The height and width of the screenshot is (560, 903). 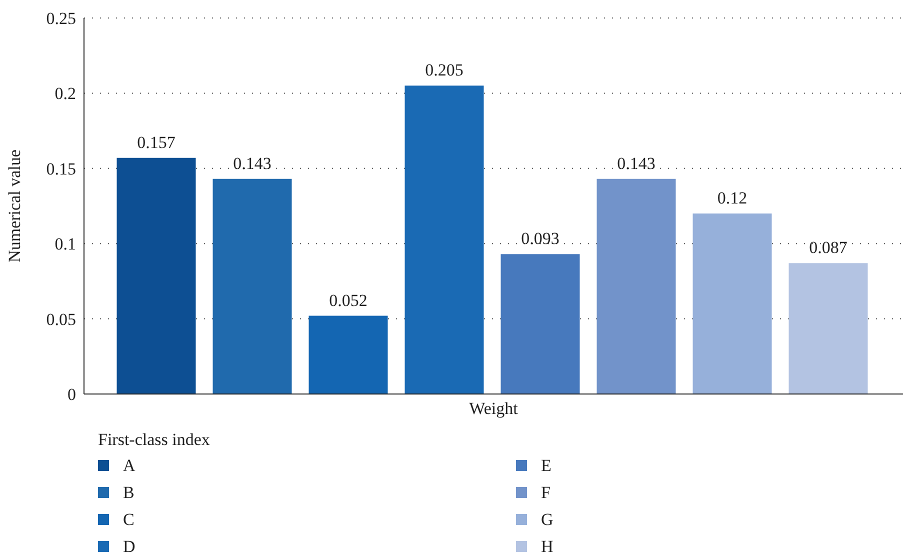 I want to click on y-tick-label: 0.15, so click(x=61, y=168).